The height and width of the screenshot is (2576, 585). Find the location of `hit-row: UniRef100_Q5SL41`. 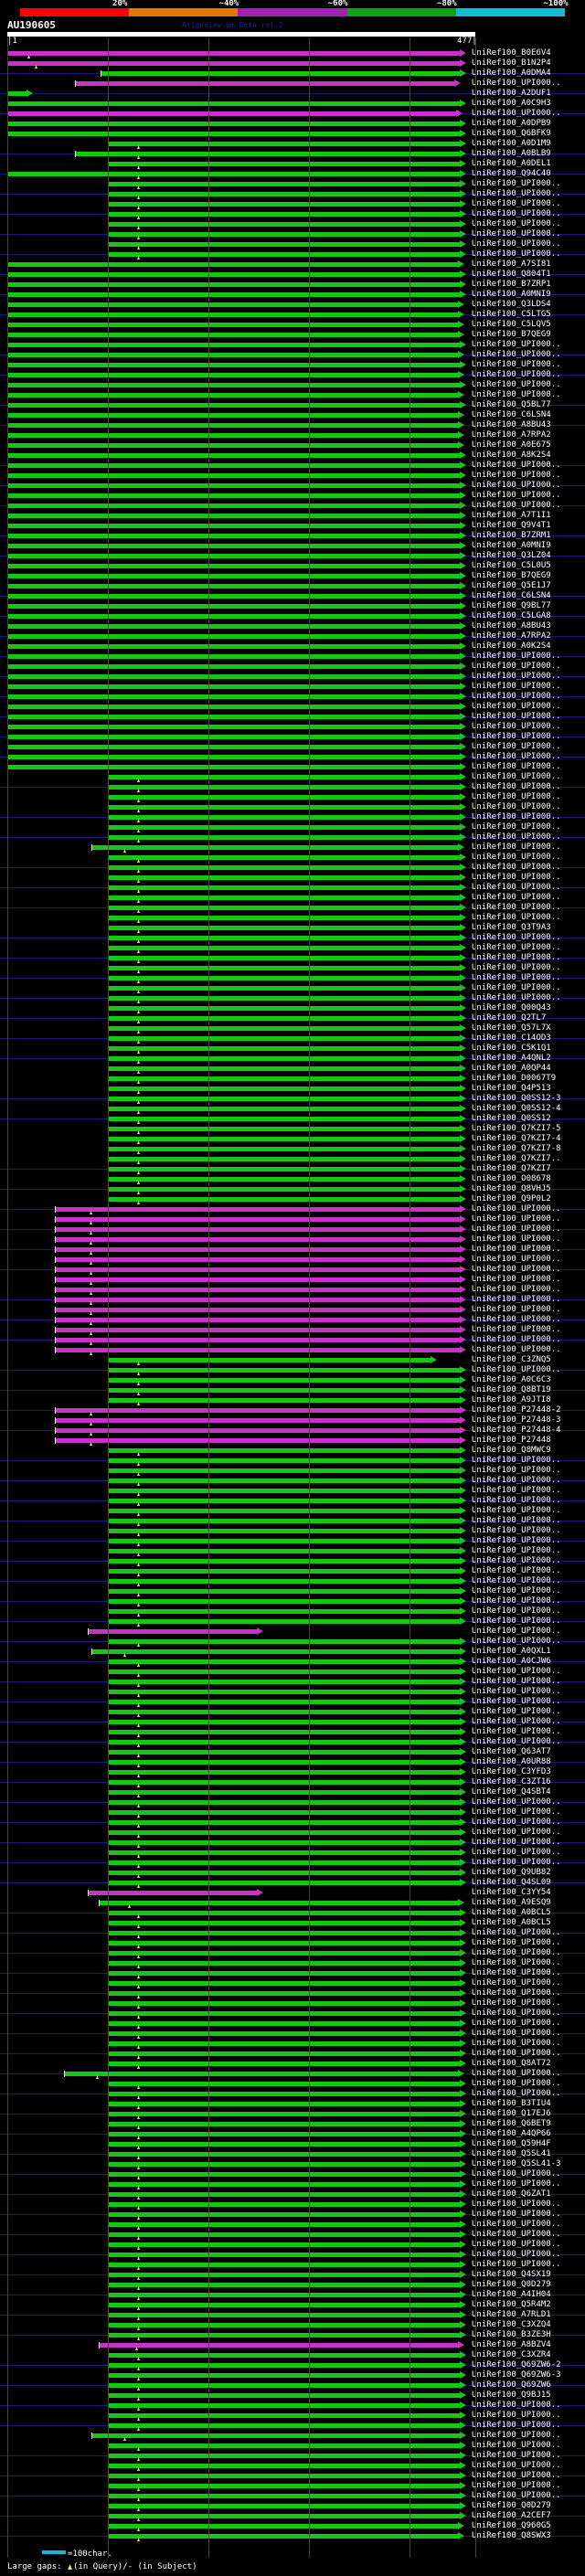

hit-row: UniRef100_Q5SL41 is located at coordinates (293, 2154).